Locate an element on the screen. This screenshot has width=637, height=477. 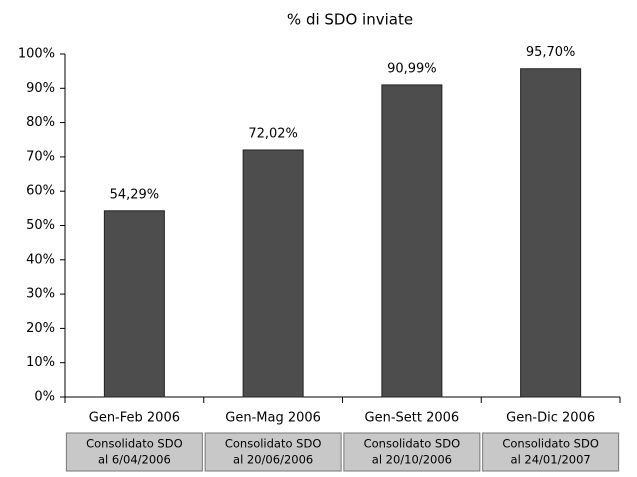
y-tick-label: 60% is located at coordinates (40, 191).